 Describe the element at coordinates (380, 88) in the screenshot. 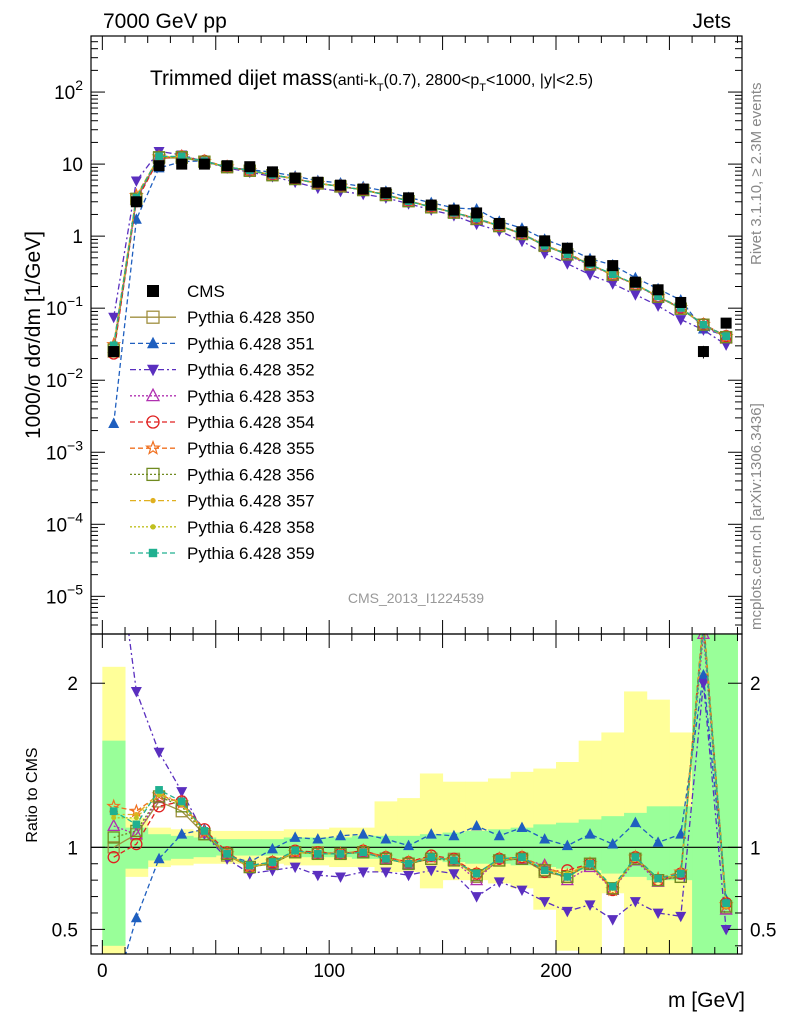

I see `title-cuts-sub1: T` at that location.